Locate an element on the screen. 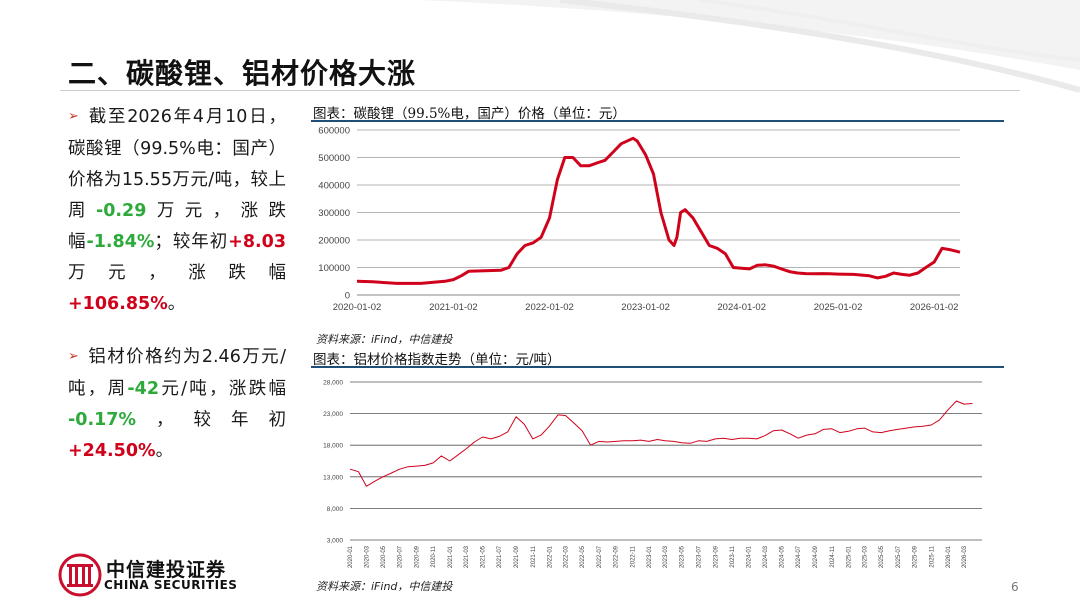  chart-2-source: 资料来源：iFind，中信建投 is located at coordinates (384, 586).